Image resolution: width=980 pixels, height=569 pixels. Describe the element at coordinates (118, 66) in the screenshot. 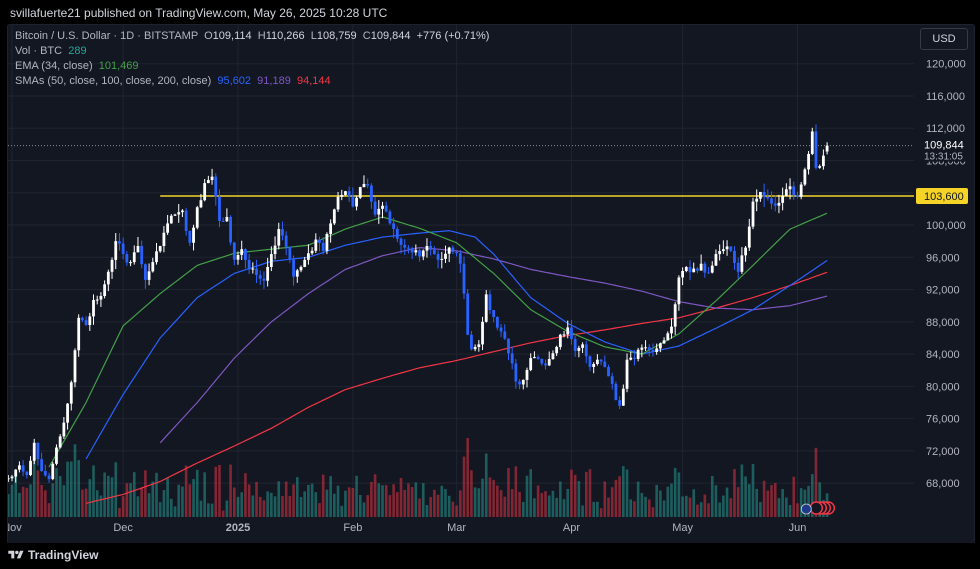

I see `ema-value: 101,469` at that location.